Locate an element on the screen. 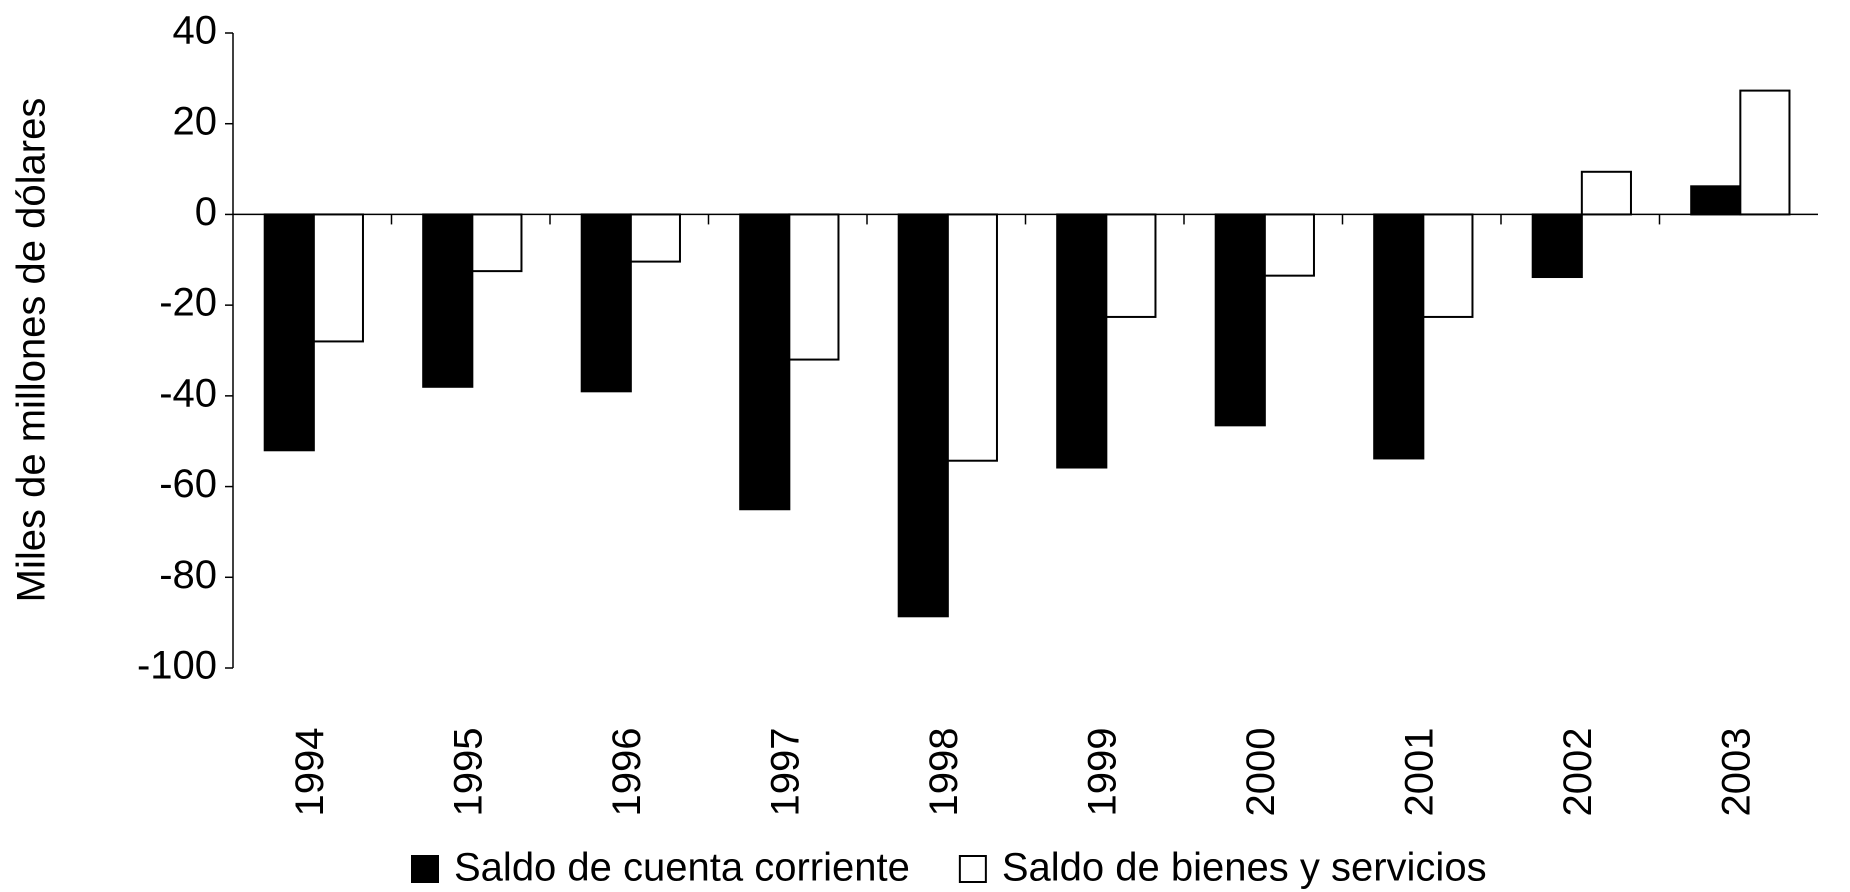 The height and width of the screenshot is (892, 1850). x-tick-label: 2003 is located at coordinates (1736, 772).